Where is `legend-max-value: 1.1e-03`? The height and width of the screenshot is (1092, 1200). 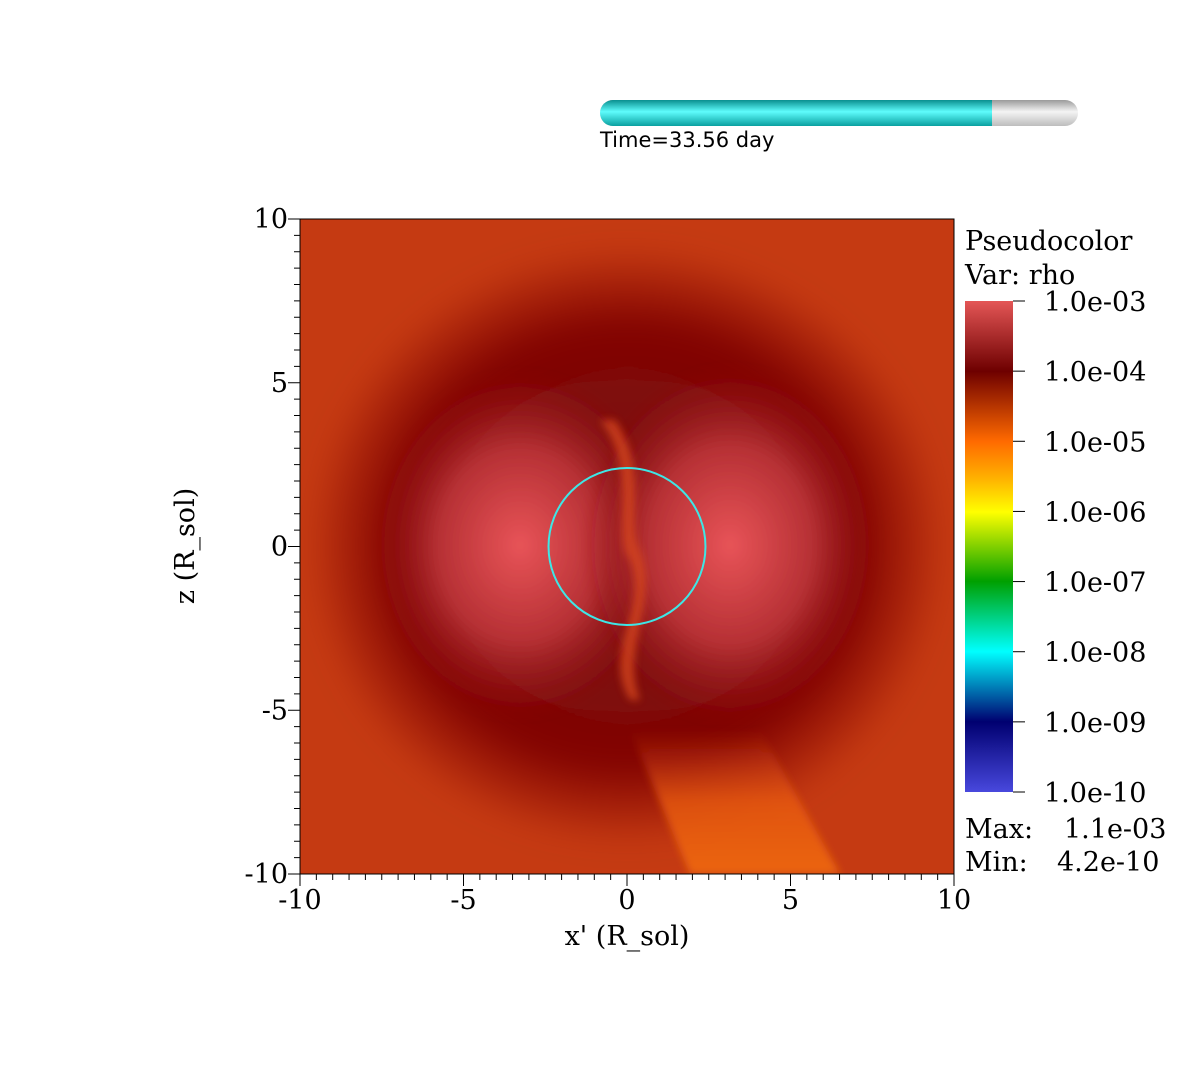 legend-max-value: 1.1e-03 is located at coordinates (1115, 829).